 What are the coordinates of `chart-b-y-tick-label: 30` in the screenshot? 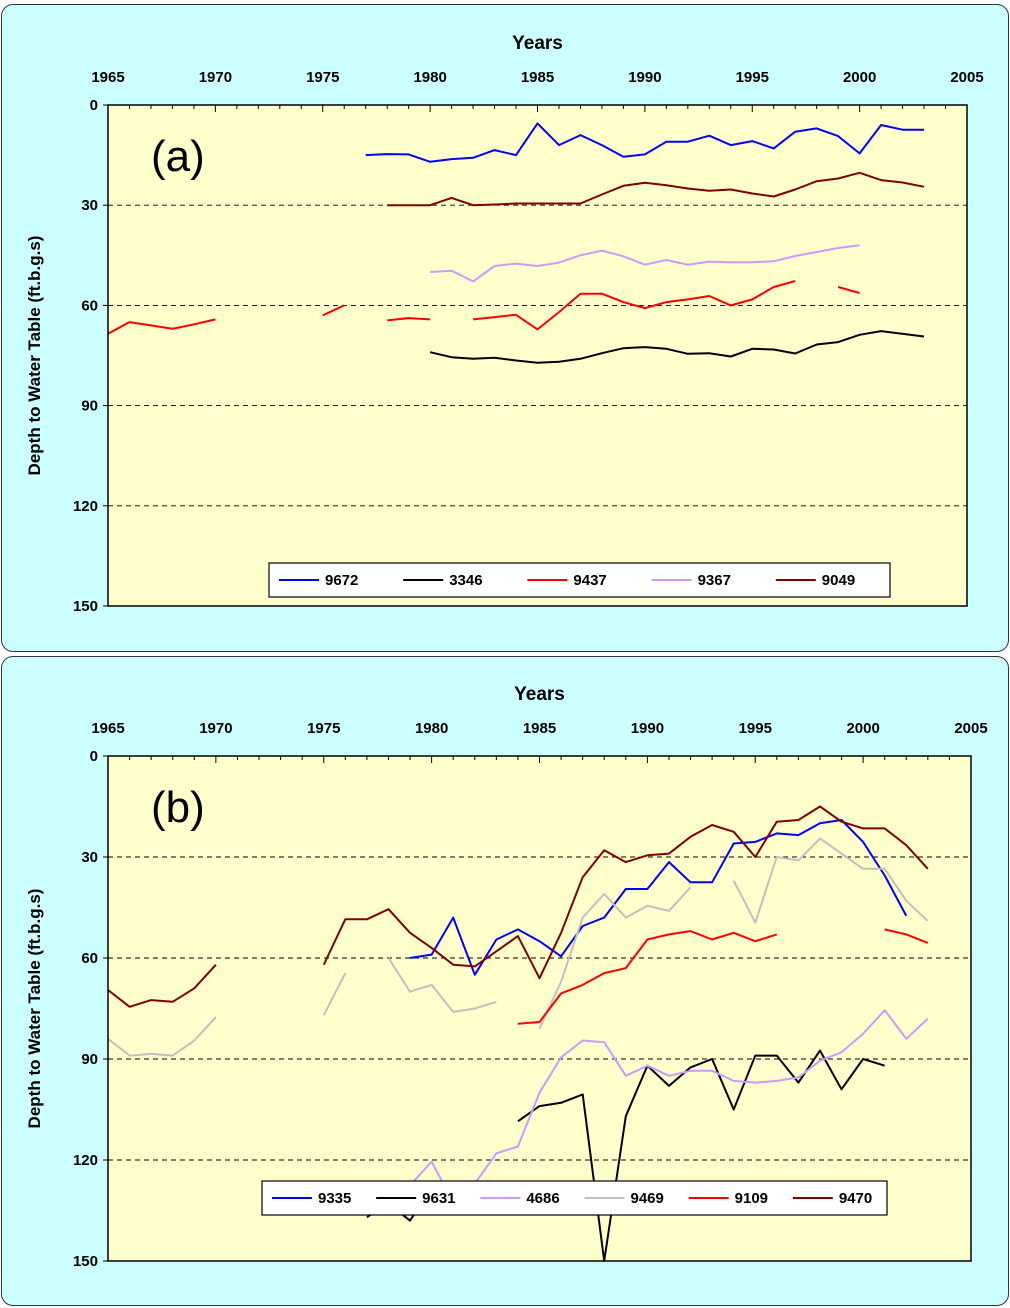 It's located at (89, 857).